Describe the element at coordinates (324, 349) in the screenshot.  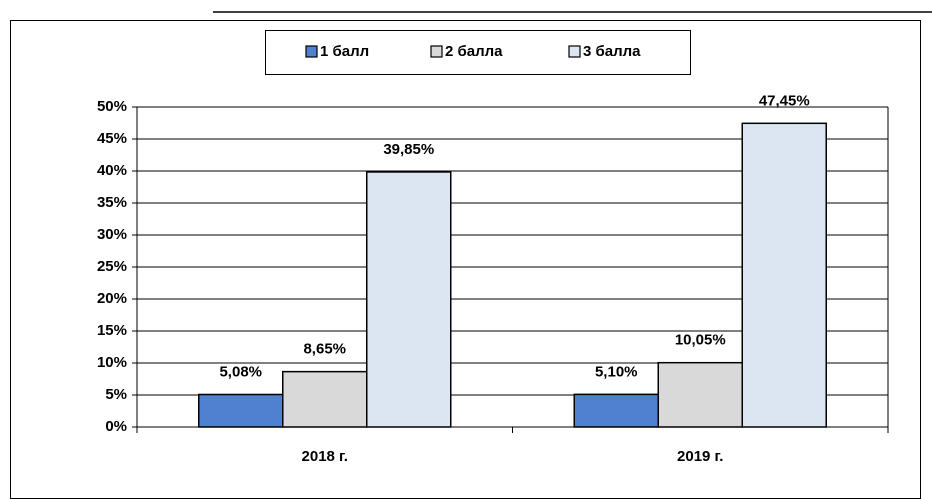
I see `data-label: 8,65%` at that location.